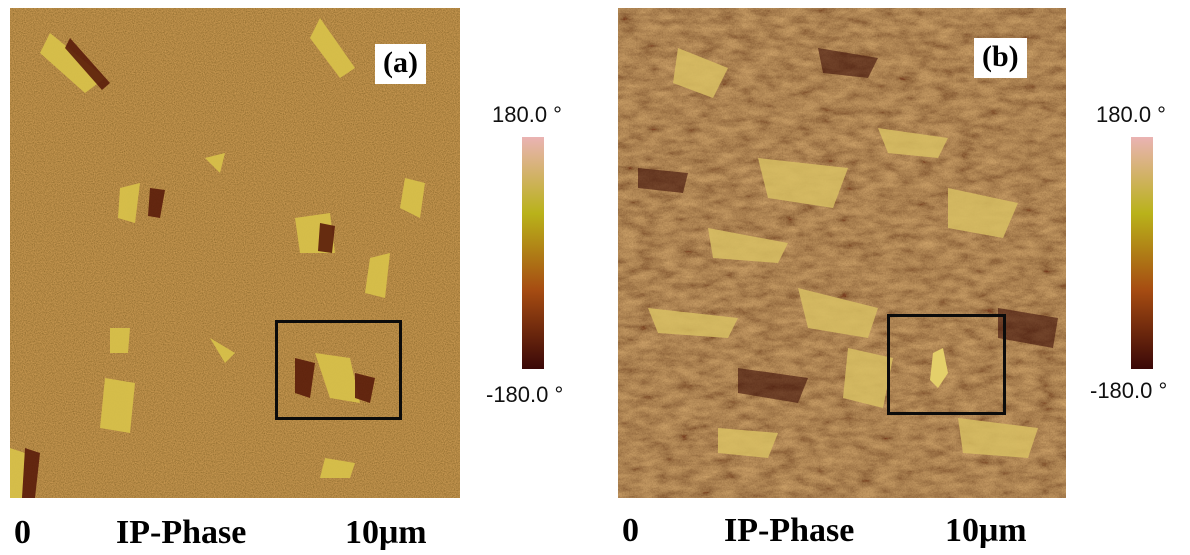  I want to click on colorbar-max-label-a: 180.0 °, so click(527, 114).